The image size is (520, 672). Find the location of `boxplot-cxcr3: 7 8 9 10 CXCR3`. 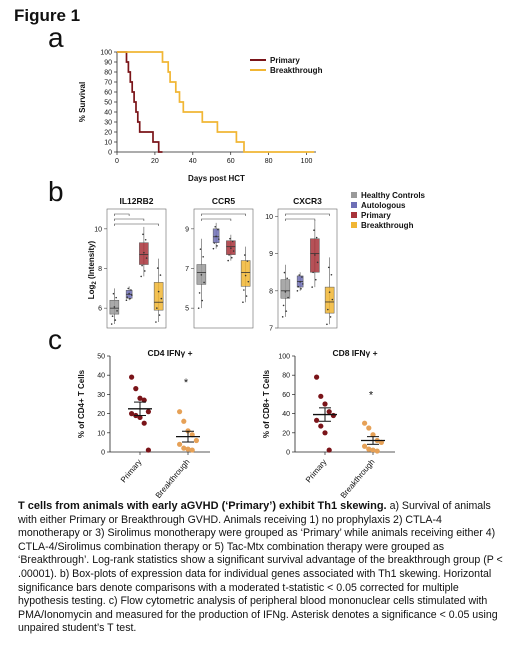

boxplot-cxcr3: 7 8 9 10 CXCR3 is located at coordinates (301, 264).